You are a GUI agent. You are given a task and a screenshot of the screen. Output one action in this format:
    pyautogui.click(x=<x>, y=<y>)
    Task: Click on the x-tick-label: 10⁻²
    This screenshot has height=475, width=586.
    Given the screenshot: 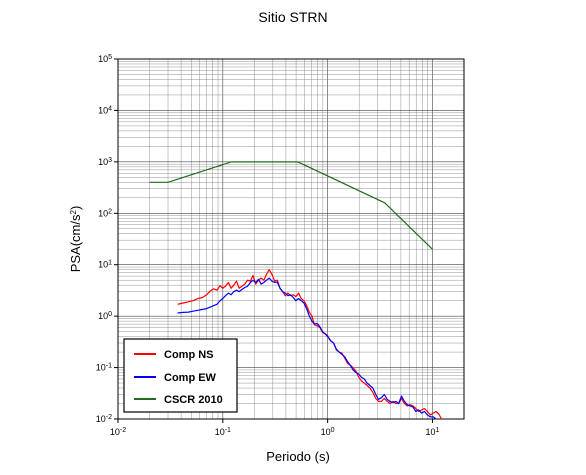 What is the action you would take?
    pyautogui.click(x=118, y=432)
    